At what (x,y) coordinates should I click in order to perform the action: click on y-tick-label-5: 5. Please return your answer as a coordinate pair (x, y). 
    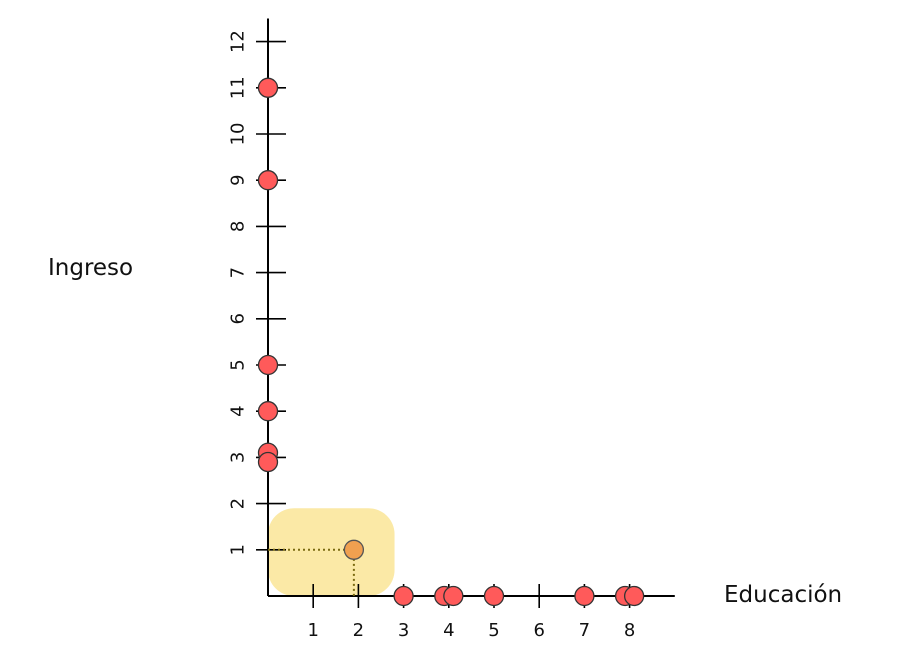
    Looking at the image, I should click on (238, 364).